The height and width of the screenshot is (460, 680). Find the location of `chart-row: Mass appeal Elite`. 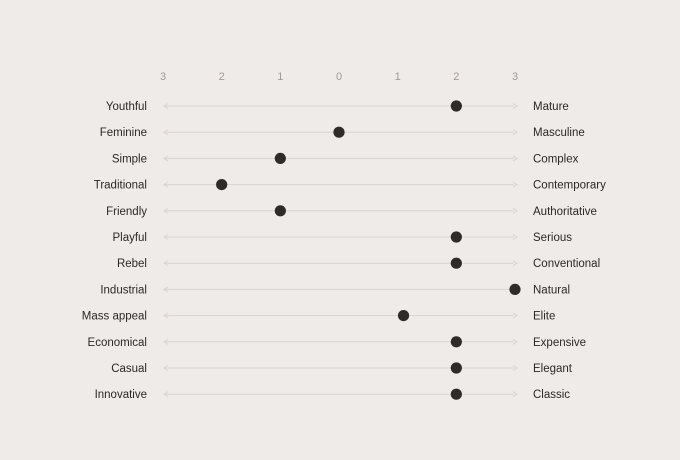

chart-row: Mass appeal Elite is located at coordinates (318, 316).